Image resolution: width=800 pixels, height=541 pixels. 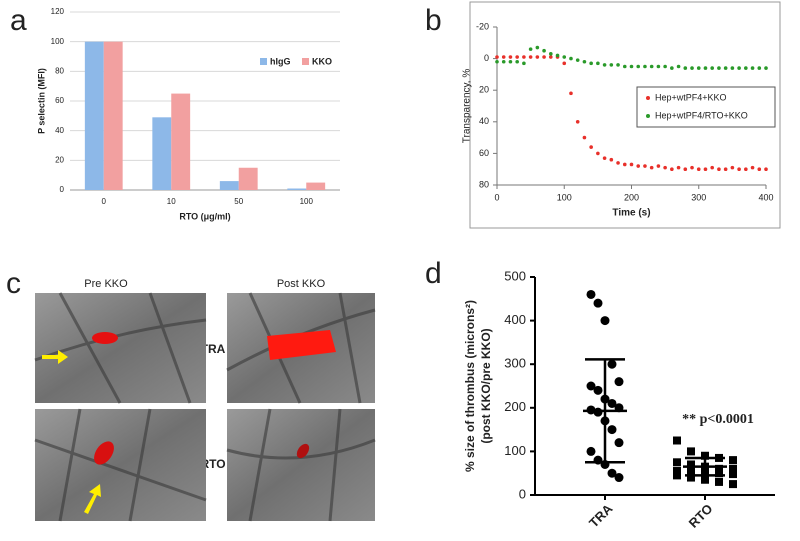 I want to click on y-tick-label: 100, so click(x=515, y=450).